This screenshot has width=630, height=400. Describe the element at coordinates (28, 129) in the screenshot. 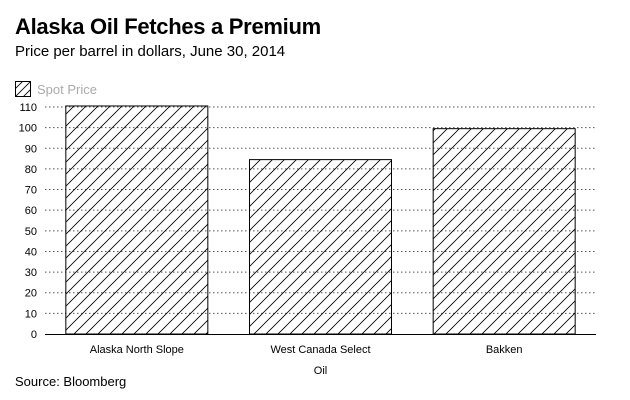

I see `y-tick-label: 100` at that location.